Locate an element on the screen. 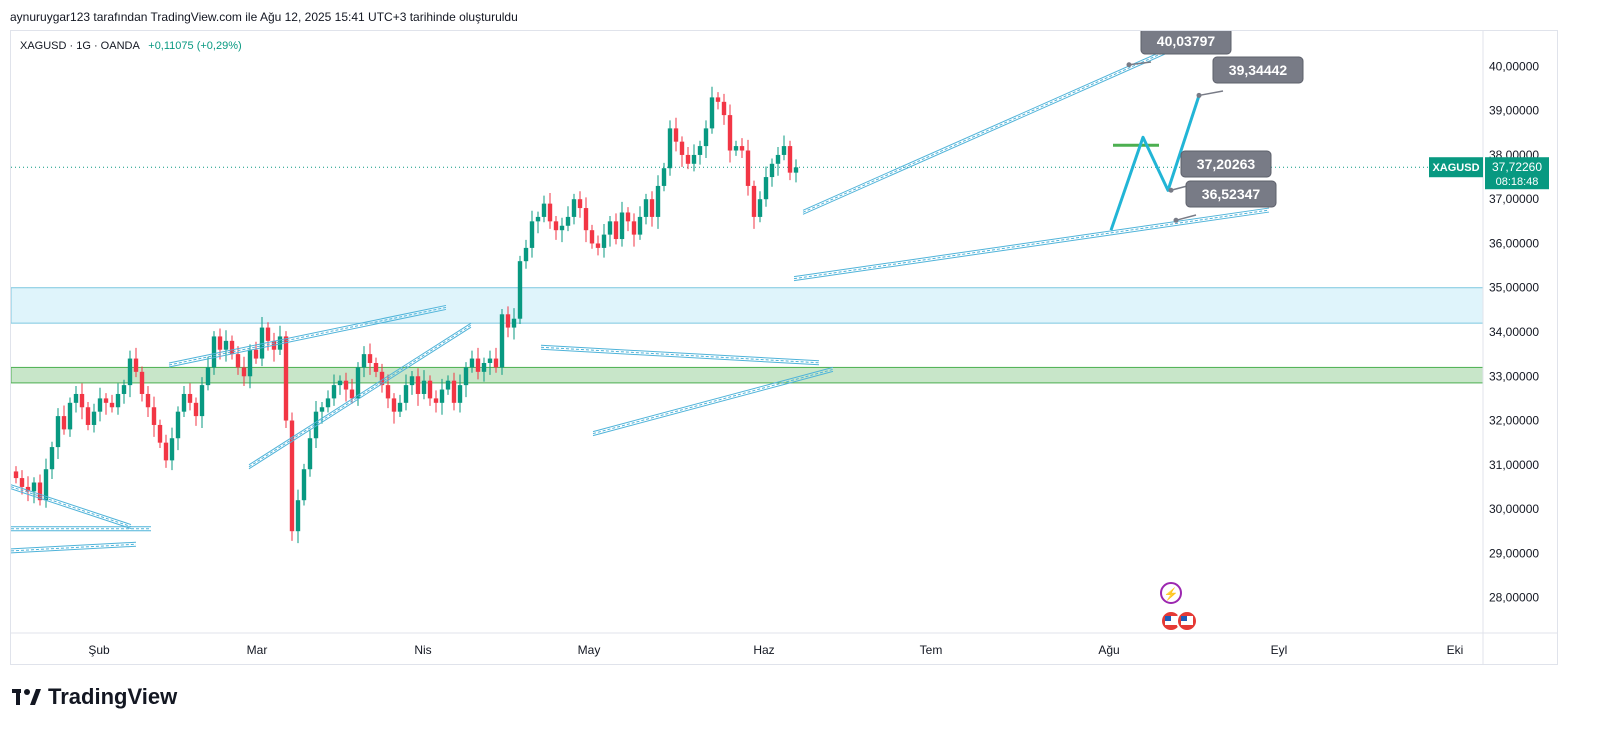 The width and height of the screenshot is (1600, 745). lightning-icon is located at coordinates (1171, 593).